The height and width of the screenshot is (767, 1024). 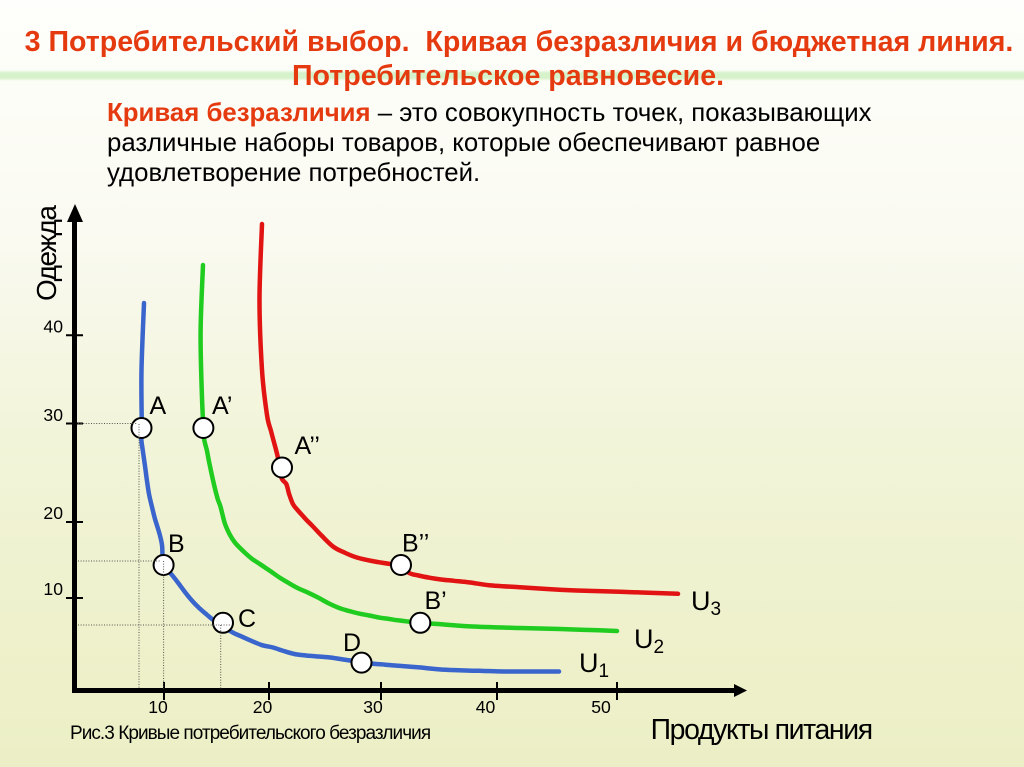 What do you see at coordinates (761, 730) in the screenshot?
I see `svg-text: Продукты питания` at bounding box center [761, 730].